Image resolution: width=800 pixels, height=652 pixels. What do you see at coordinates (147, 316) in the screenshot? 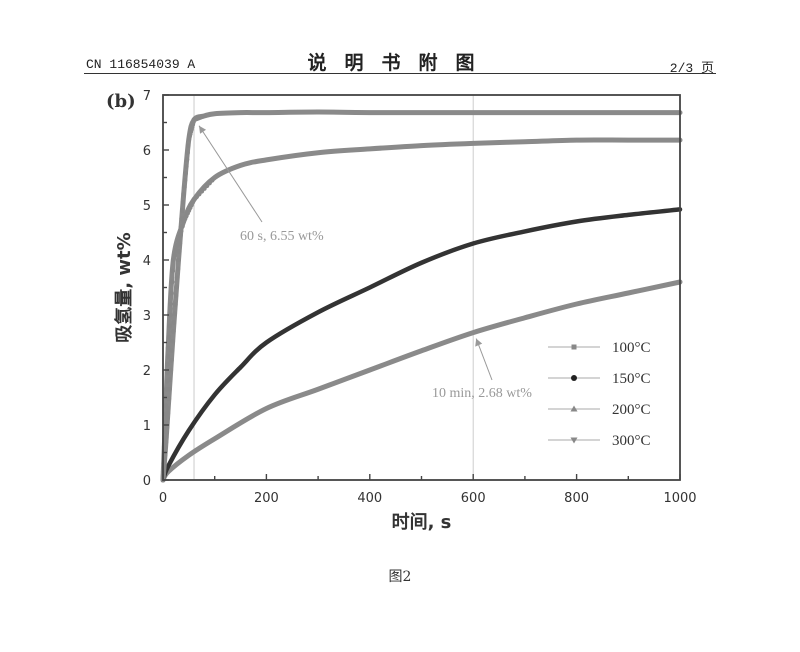
I see `y-tick-label: 3` at bounding box center [147, 316].